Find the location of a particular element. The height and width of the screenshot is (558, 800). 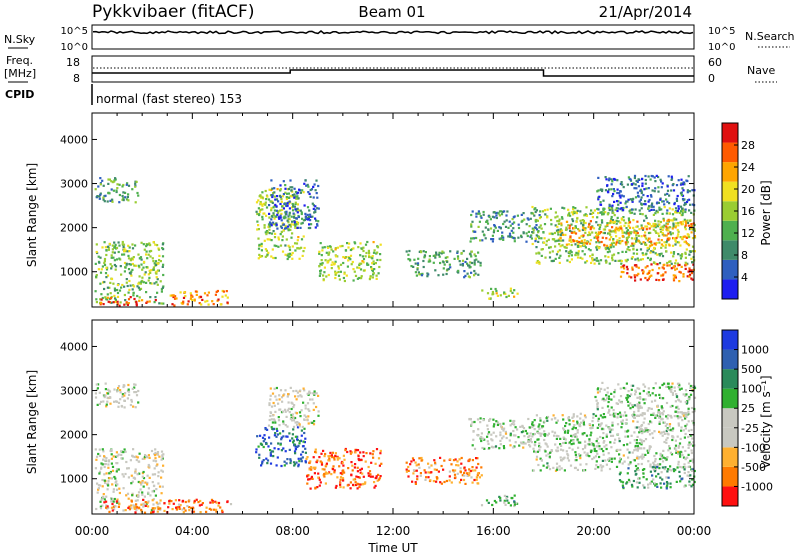

x-tick-label: 00:00 is located at coordinates (694, 531).